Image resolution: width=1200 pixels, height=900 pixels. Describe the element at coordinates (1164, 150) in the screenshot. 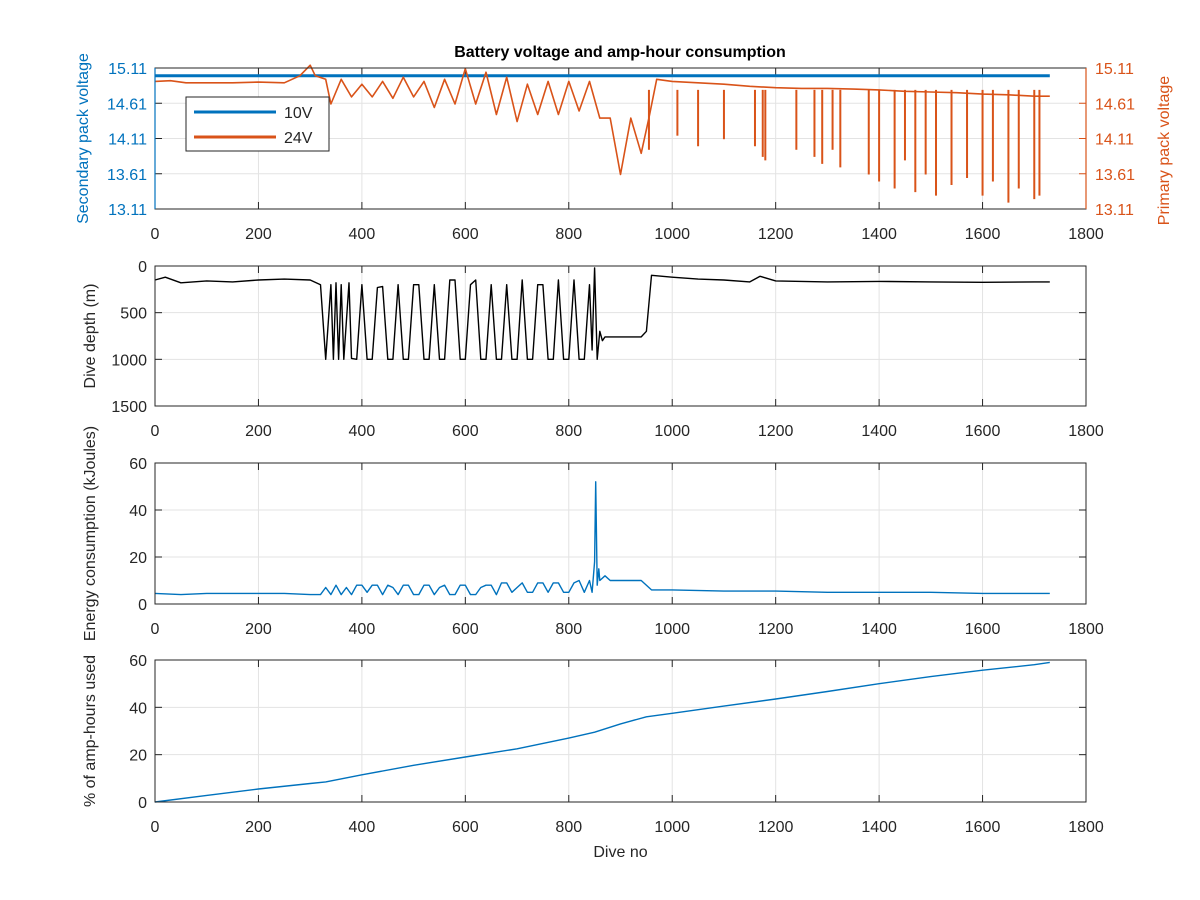

I see `voltage-y-right-axis-label: Primary pack voltage` at that location.